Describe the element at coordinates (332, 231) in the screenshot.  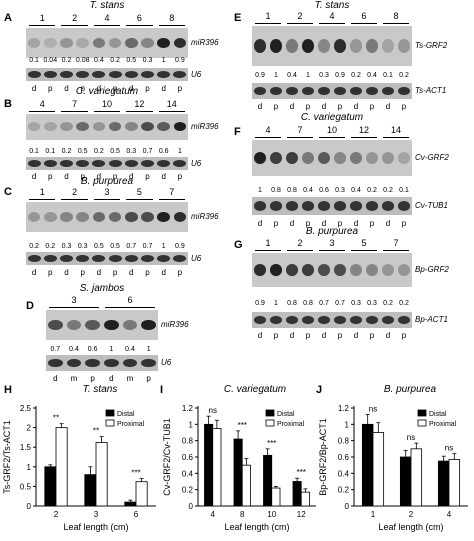
I see `blot-title: B. purpurea` at that location.